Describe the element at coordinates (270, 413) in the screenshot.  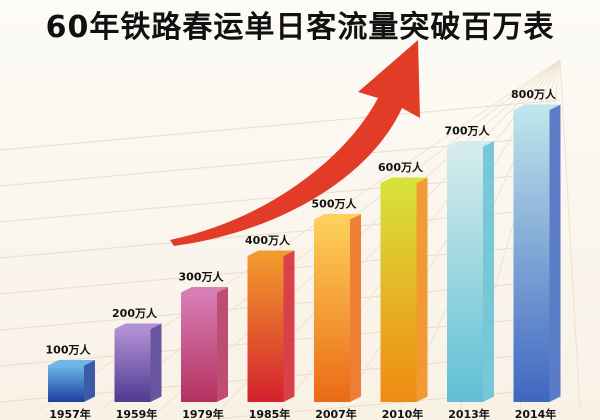
I see `x-tick-label: 1985年` at that location.